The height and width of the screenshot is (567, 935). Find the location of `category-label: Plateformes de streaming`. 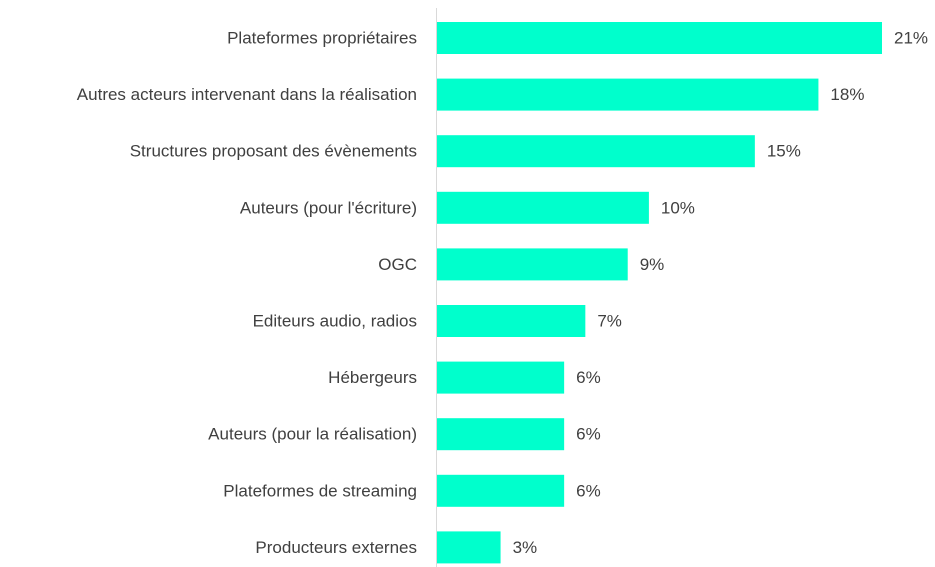

category-label: Plateformes de streaming is located at coordinates (320, 490).